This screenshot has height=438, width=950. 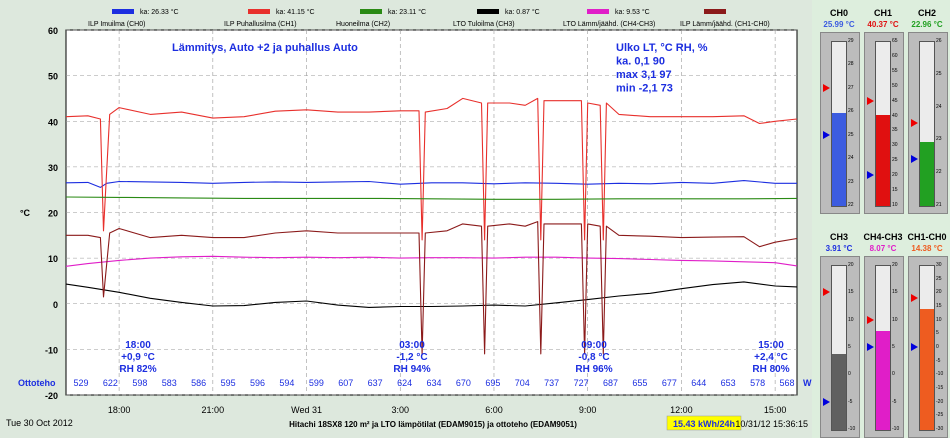 I want to click on ottoteho-unit: W, so click(x=807, y=383).